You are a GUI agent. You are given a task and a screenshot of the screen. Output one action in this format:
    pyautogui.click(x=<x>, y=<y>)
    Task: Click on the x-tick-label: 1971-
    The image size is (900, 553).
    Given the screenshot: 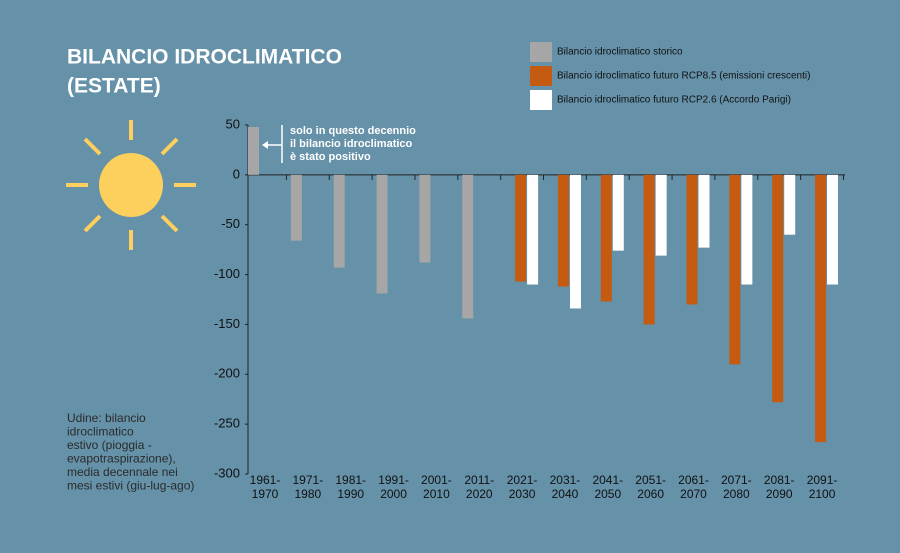 What is the action you would take?
    pyautogui.click(x=307, y=480)
    